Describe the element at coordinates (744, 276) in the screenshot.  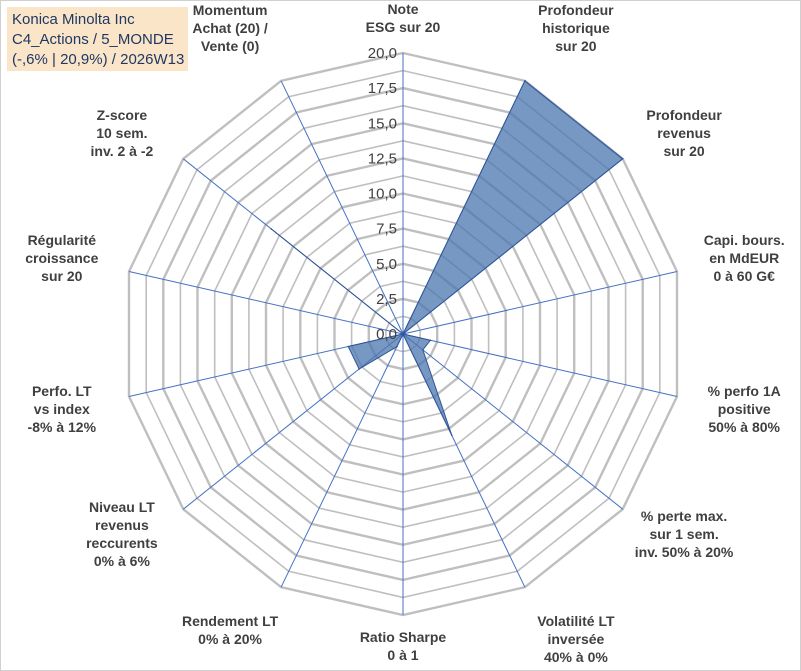
I see `axis-label-line: 0 à 60 G€` at that location.